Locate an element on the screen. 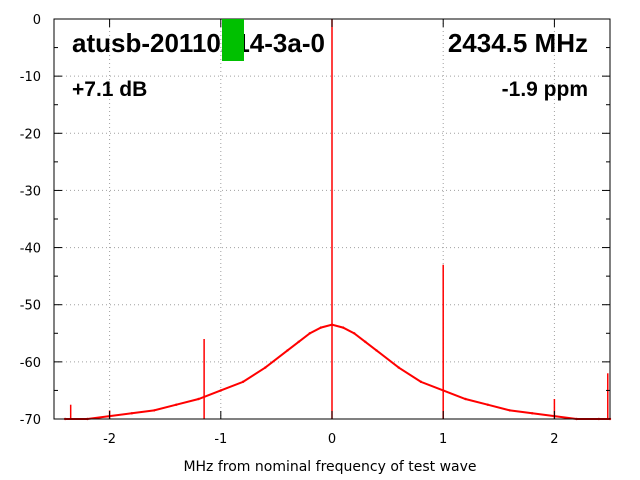  x-tick-labels: -2 -1 0 1 2 is located at coordinates (330, 439).